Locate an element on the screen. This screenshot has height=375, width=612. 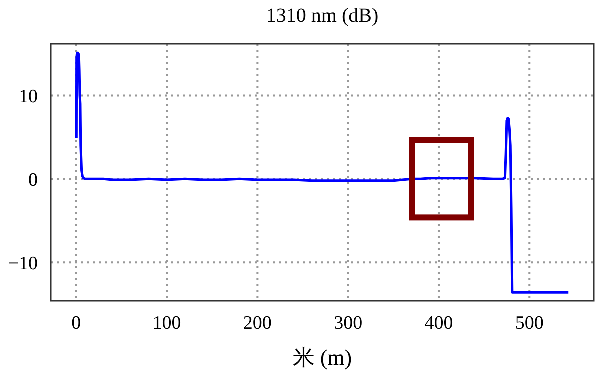
y-tick-label: 10 is located at coordinates (28, 97).